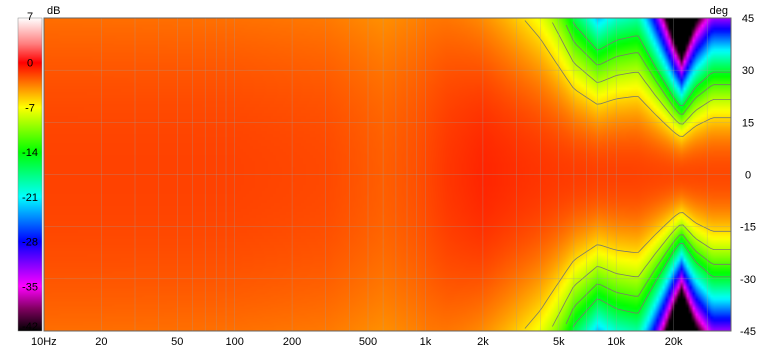 The image size is (776, 350). What do you see at coordinates (719, 11) in the screenshot?
I see `y-axis-unit-label: deg` at bounding box center [719, 11].